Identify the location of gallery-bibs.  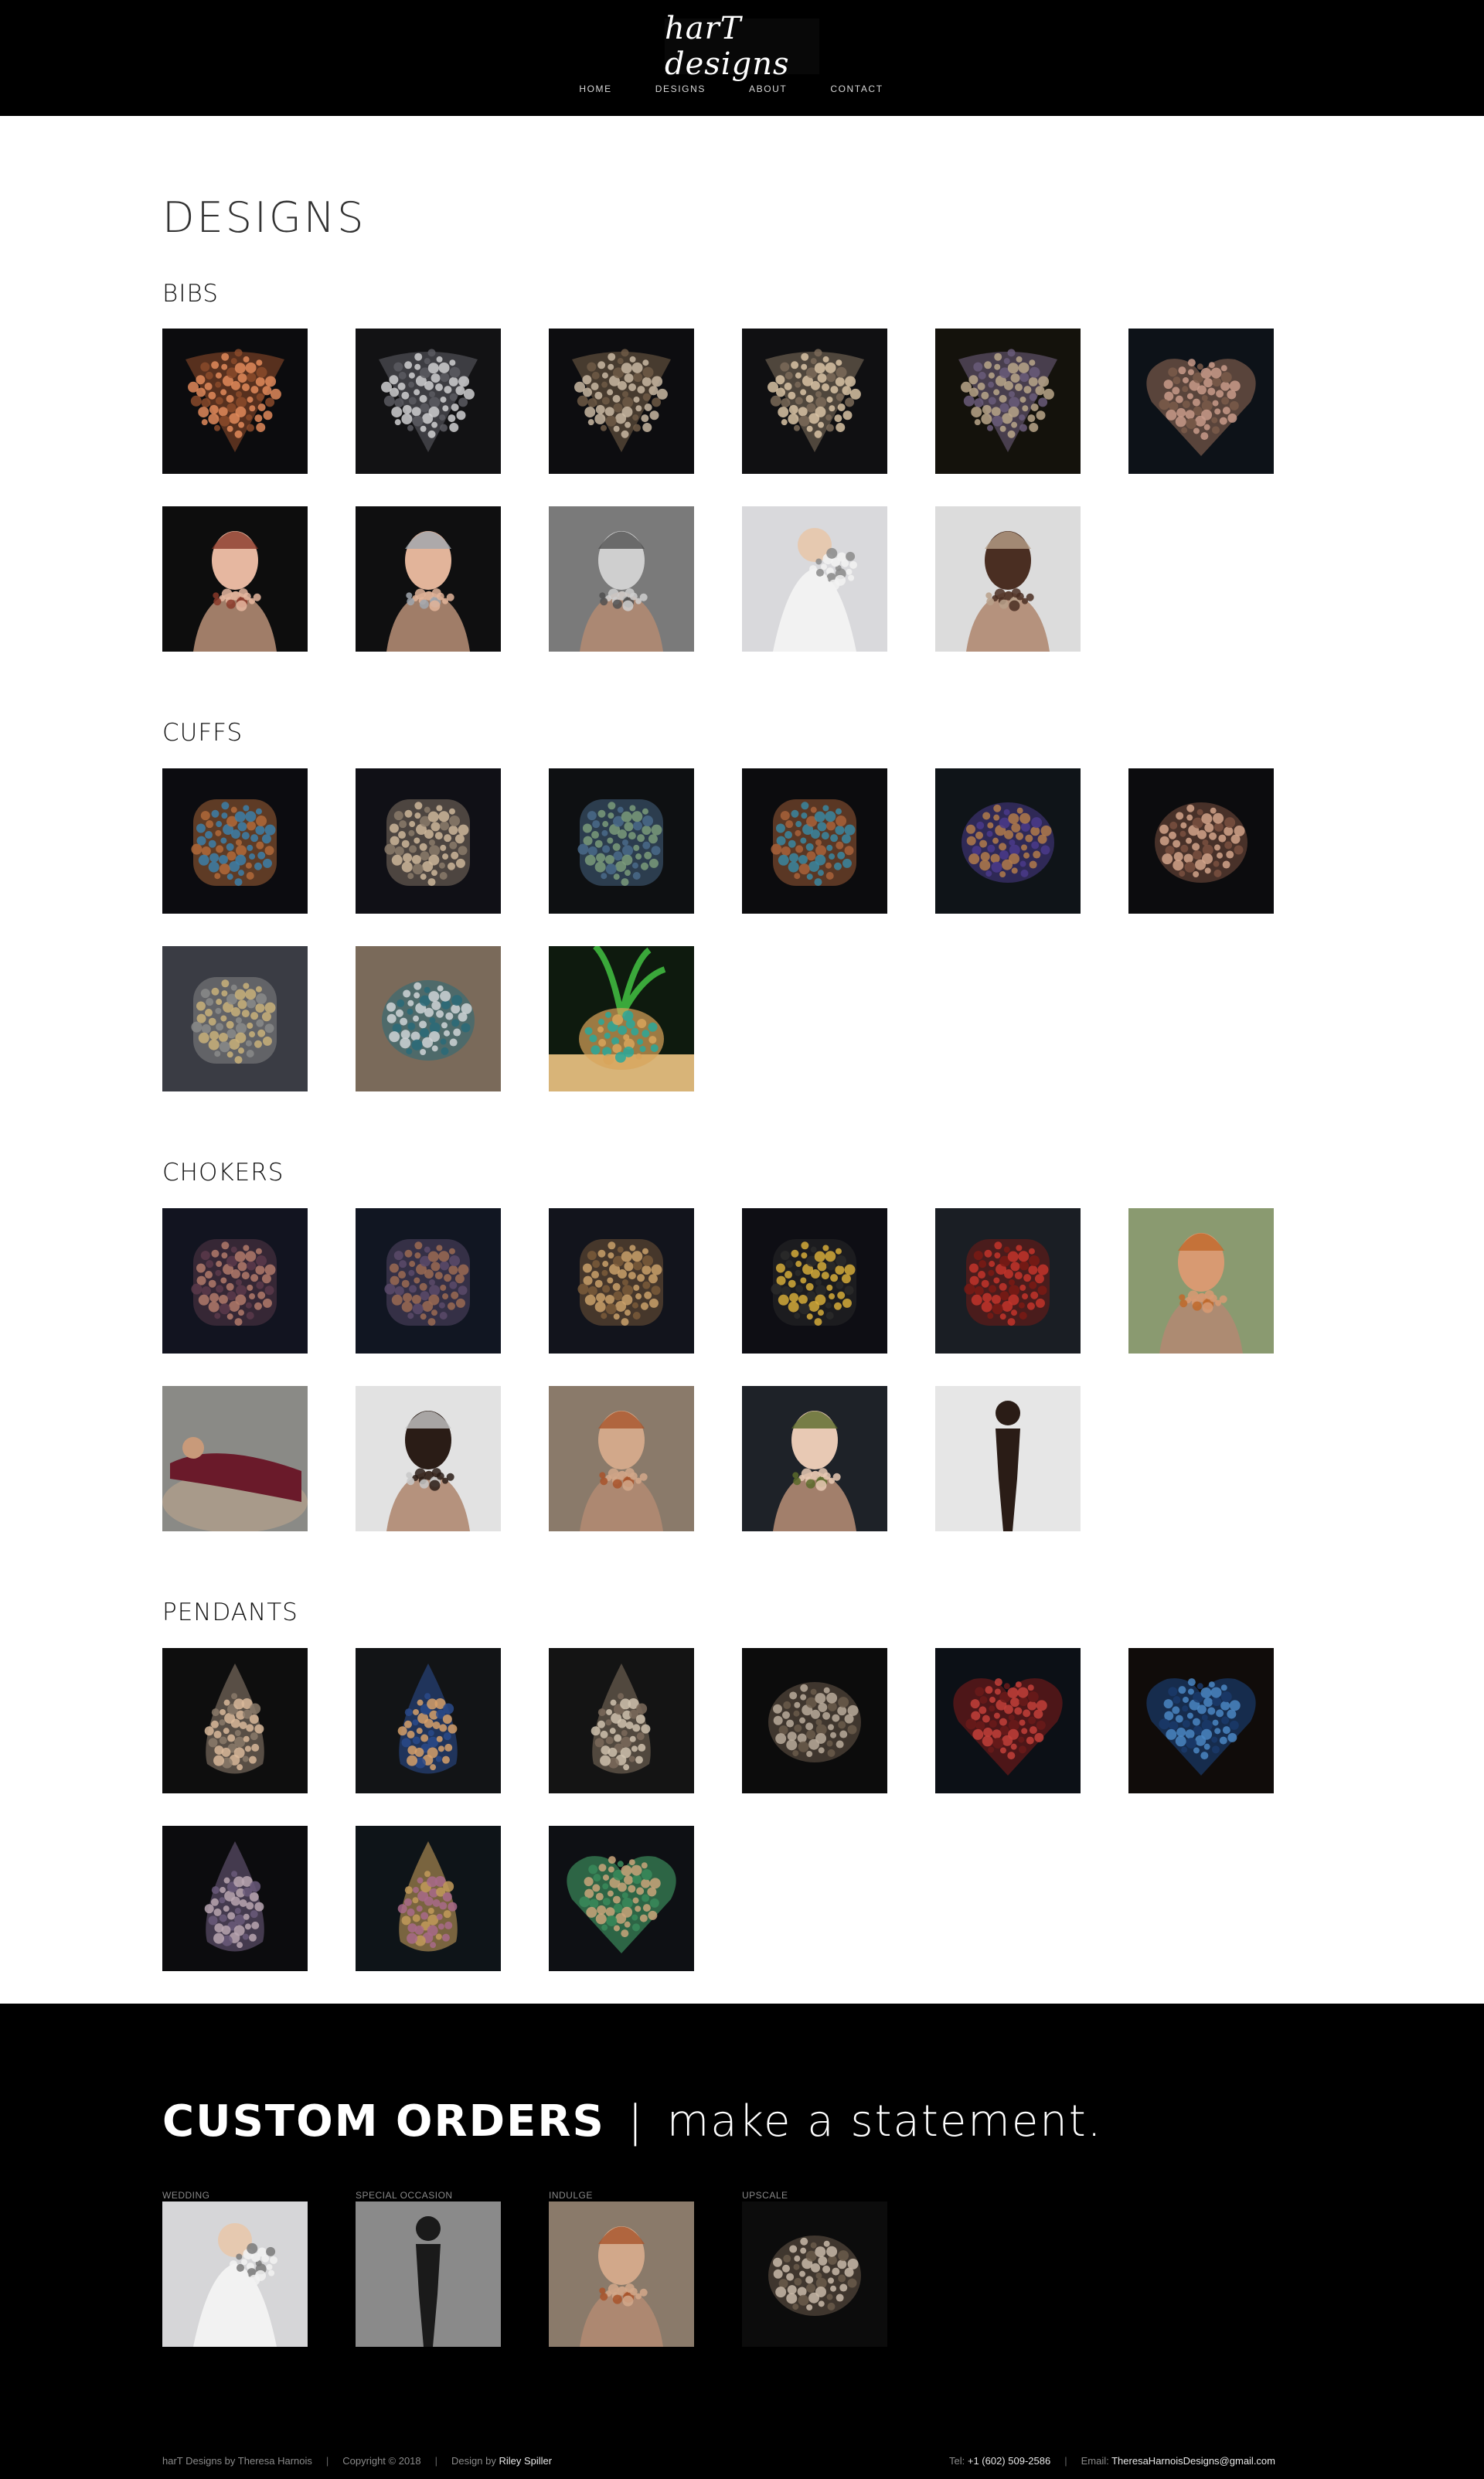
(718, 490).